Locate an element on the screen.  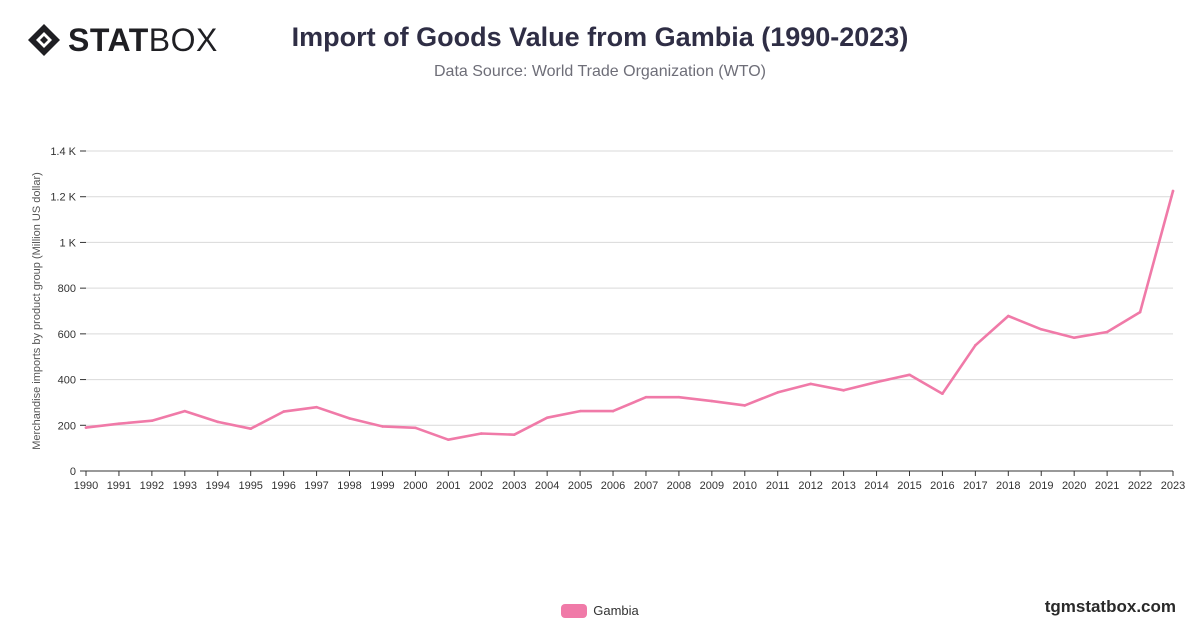
statbox-logo: STATBOX is located at coordinates (122, 40).